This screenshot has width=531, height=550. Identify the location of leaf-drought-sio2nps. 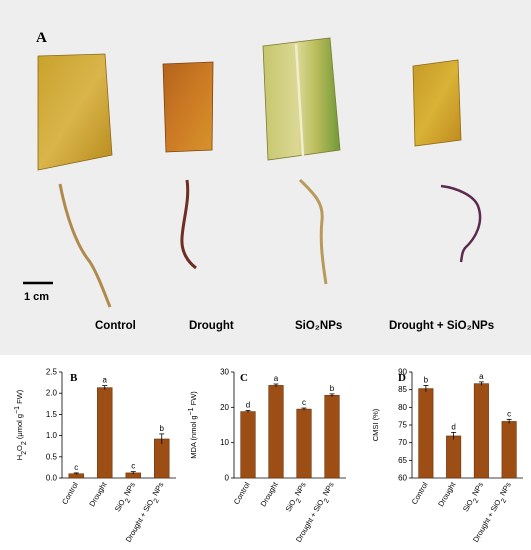
(437, 103).